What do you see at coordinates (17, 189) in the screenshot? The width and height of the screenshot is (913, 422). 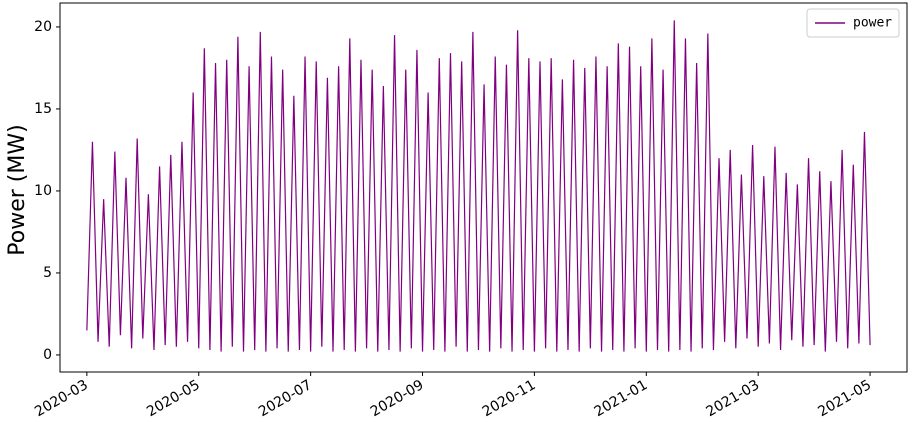 I see `y-axis-label: Power (MW)` at bounding box center [17, 189].